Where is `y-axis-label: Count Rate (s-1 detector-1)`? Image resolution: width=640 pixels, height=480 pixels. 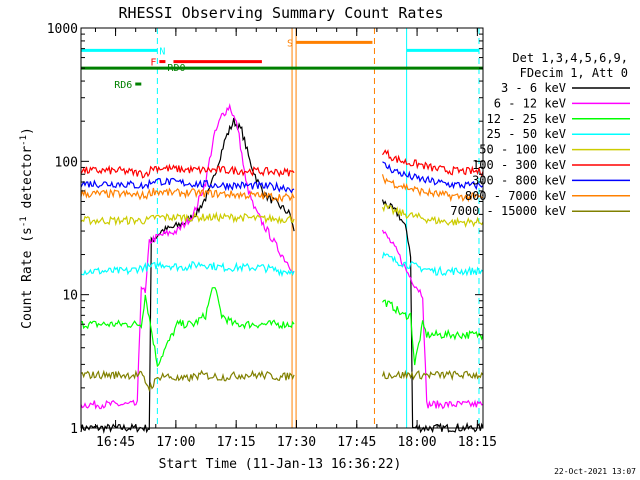 y-axis-label: Count Rate (s-1 detector-1) is located at coordinates (27, 228).